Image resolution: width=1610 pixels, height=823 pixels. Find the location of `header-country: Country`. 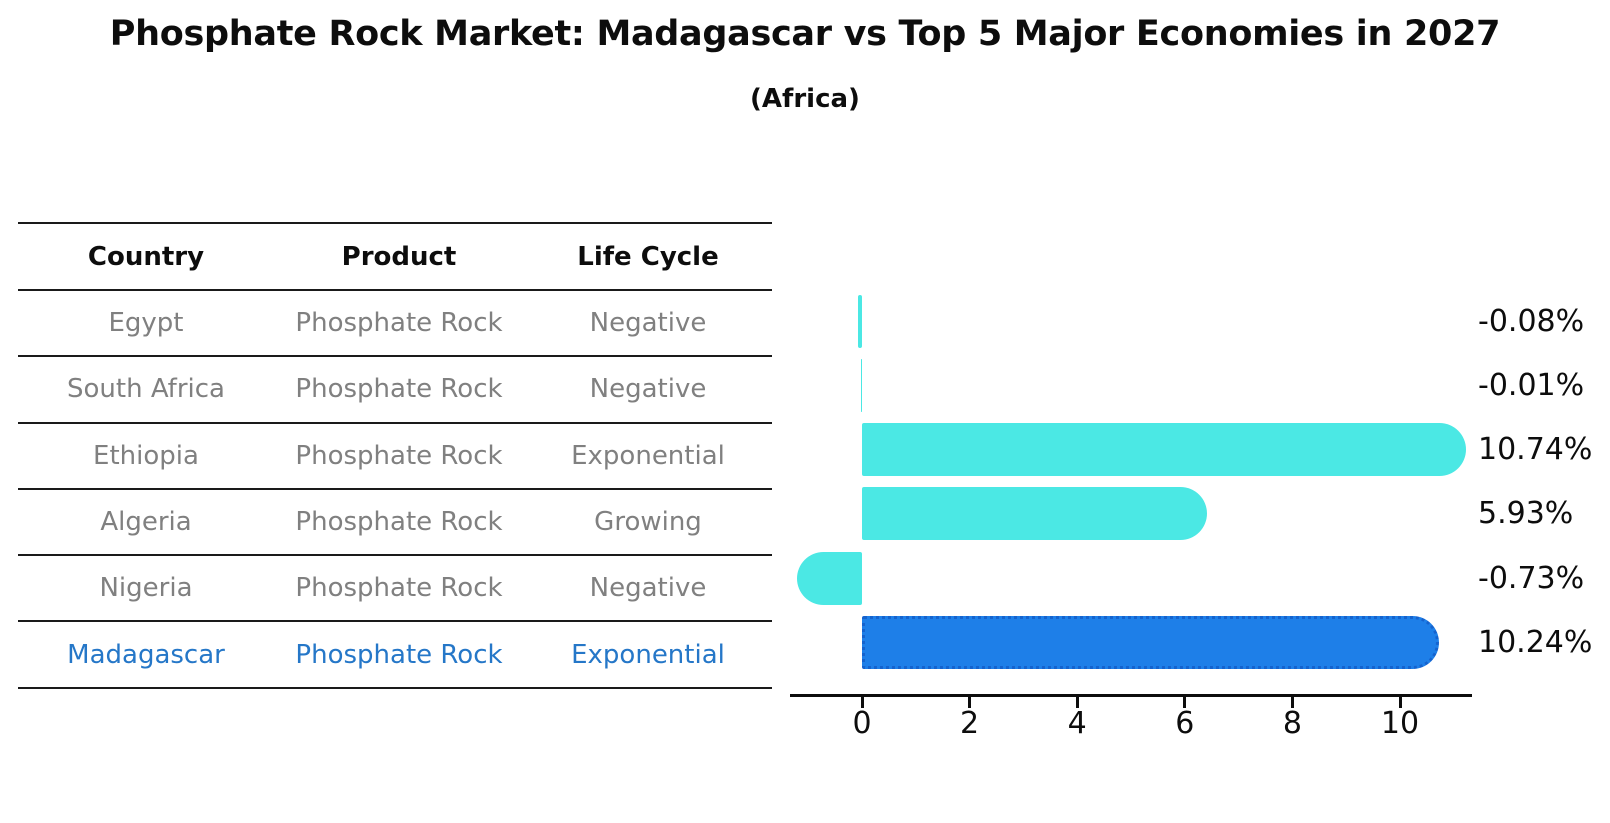

header-country: Country is located at coordinates (146, 256).